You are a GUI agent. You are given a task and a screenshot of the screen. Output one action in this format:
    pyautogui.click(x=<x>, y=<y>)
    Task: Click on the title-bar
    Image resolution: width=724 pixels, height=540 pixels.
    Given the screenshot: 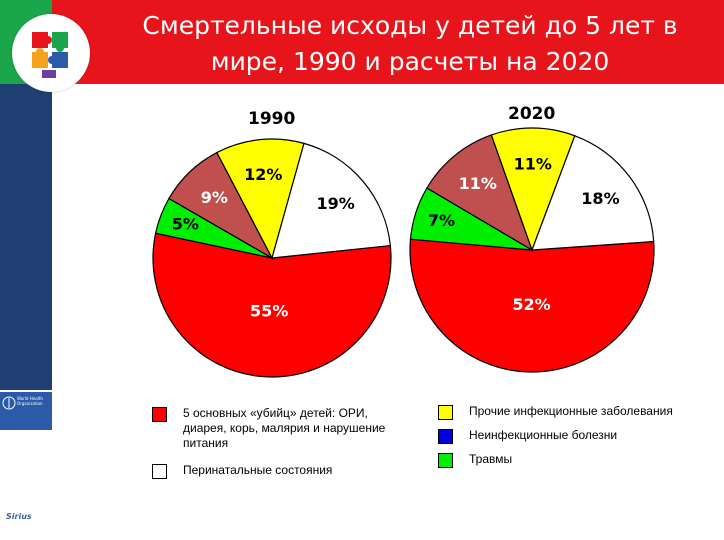 What is the action you would take?
    pyautogui.click(x=388, y=42)
    